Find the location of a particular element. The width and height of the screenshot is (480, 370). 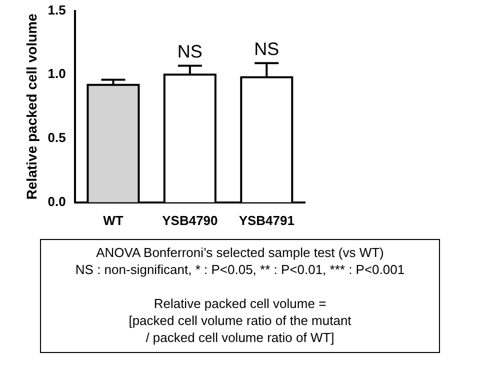

text: / packed cell volume ratio of WT] is located at coordinates (240, 337).